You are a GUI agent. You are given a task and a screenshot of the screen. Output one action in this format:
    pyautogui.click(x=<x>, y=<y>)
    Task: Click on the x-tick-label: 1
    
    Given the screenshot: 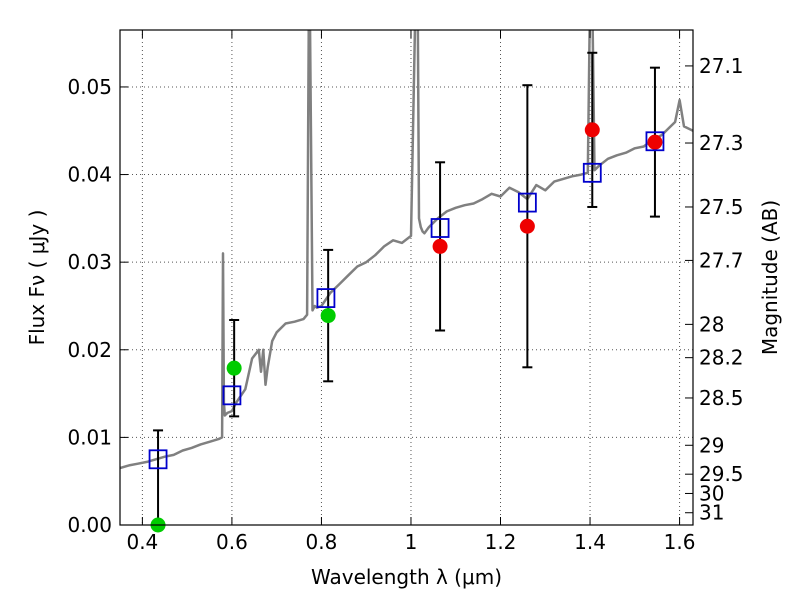 What is the action you would take?
    pyautogui.click(x=411, y=542)
    